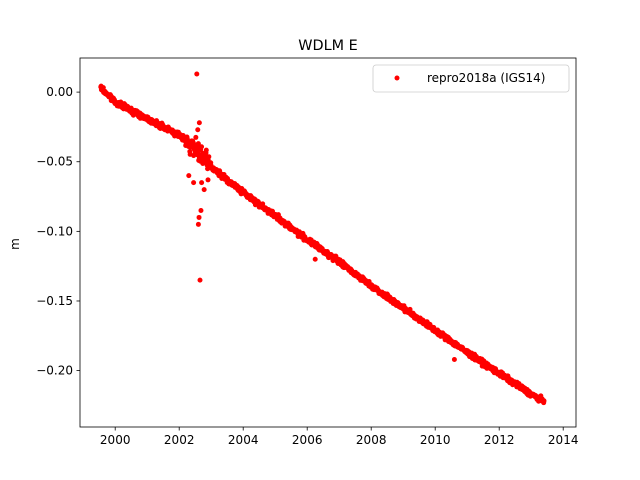 This screenshot has height=480, width=640. I want to click on legend-entry: repro2018a (IGS14), so click(486, 78).